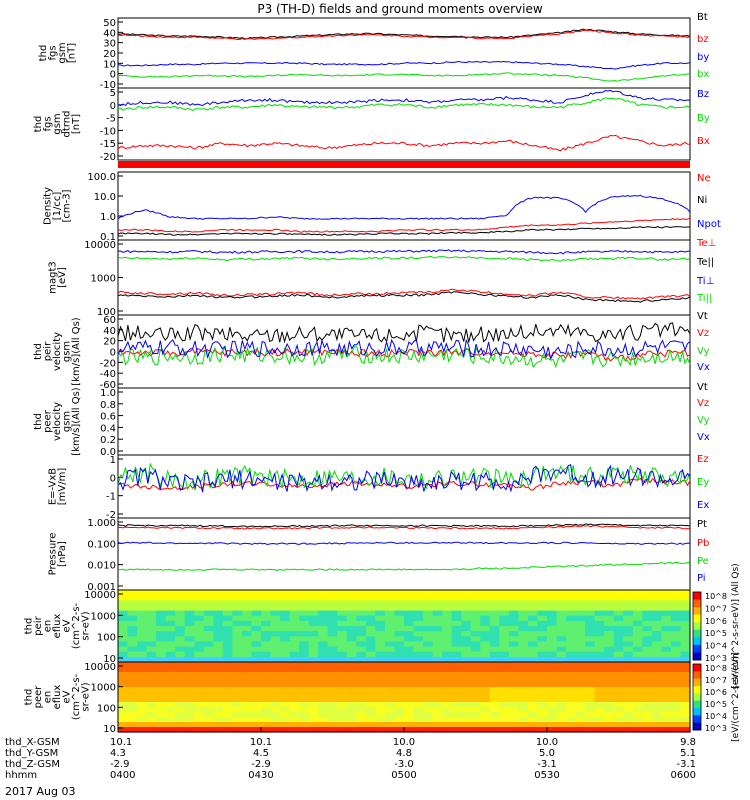 The height and width of the screenshot is (800, 750). Describe the element at coordinates (108, 440) in the screenshot. I see `y-tick-label: 0.2` at that location.